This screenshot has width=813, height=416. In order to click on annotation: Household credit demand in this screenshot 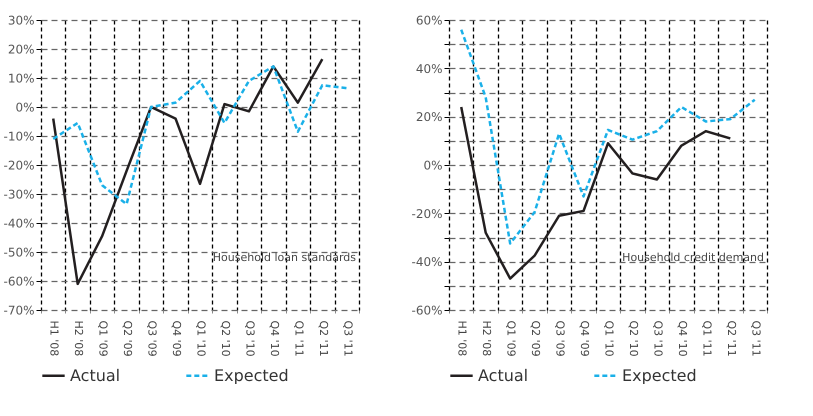, I will do `click(693, 257)`.